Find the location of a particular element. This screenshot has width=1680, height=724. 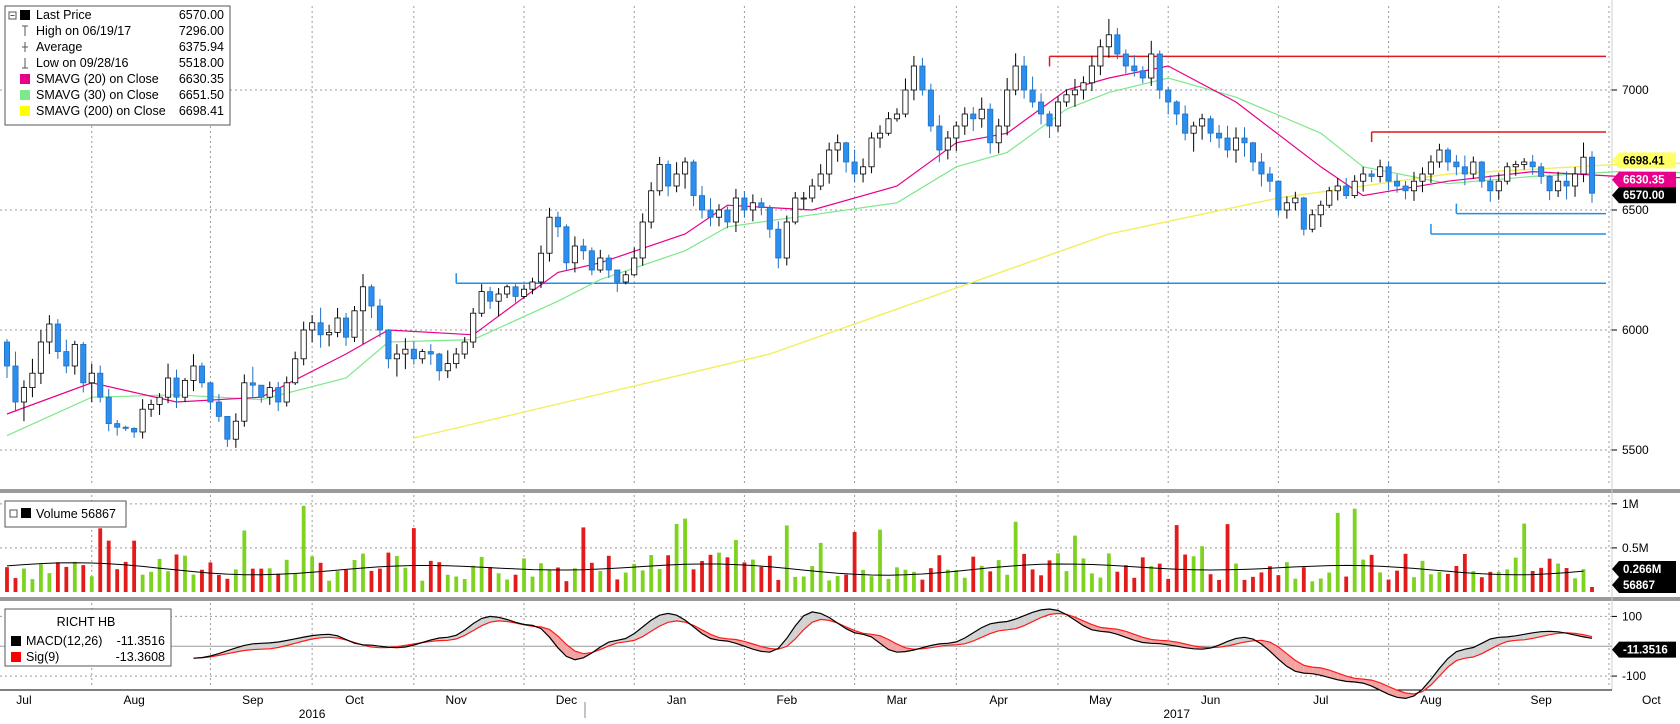

volume-average-tag-text: 0.266M is located at coordinates (1642, 570).